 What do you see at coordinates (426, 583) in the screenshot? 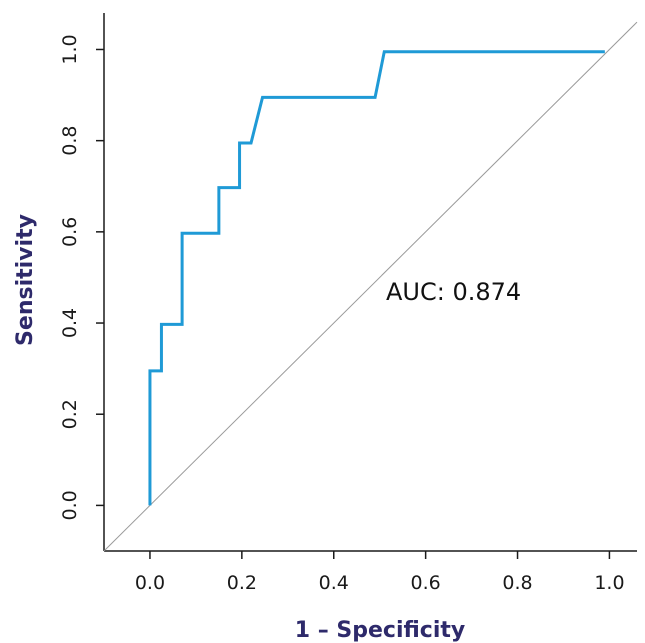
I see `x-tick-label: 0.6` at bounding box center [426, 583].